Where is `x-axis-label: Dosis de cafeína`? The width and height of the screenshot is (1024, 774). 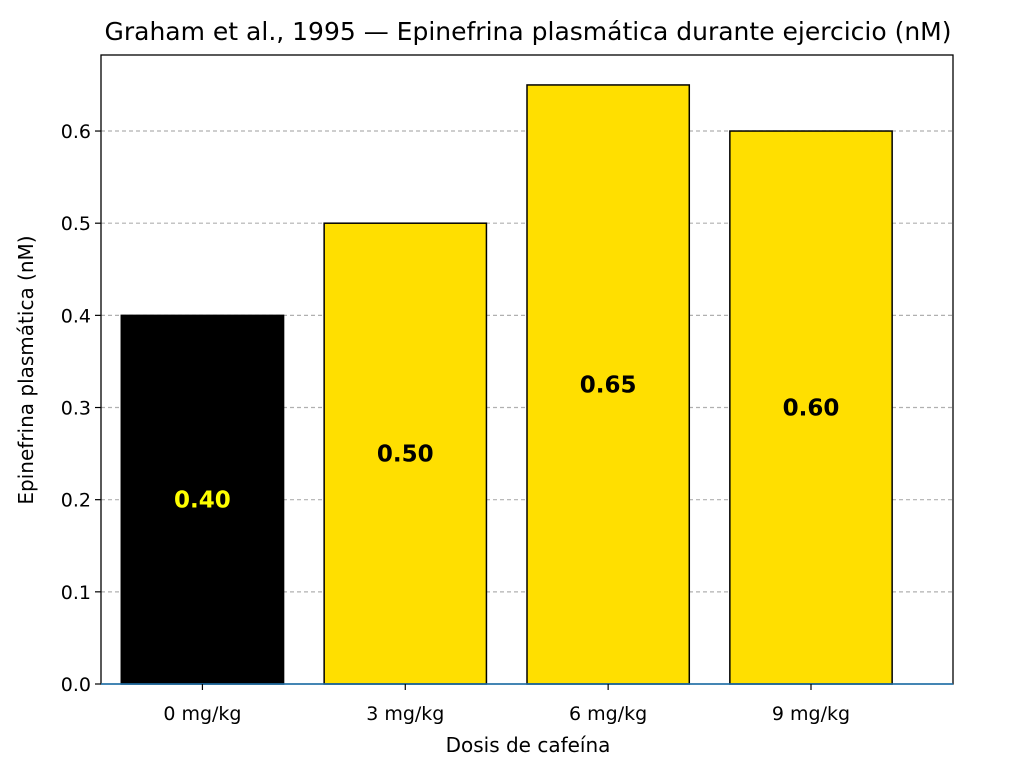 x-axis-label: Dosis de cafeína is located at coordinates (528, 745).